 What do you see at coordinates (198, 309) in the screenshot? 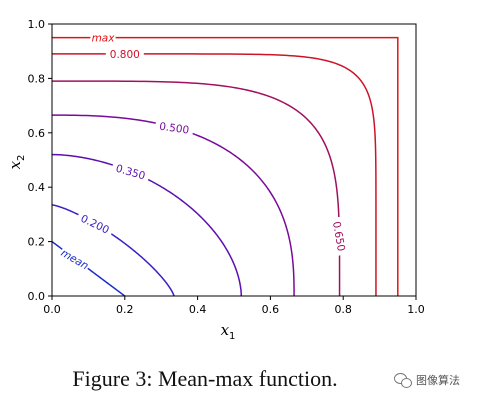
I see `x-tick-label: 0.4` at bounding box center [198, 309].